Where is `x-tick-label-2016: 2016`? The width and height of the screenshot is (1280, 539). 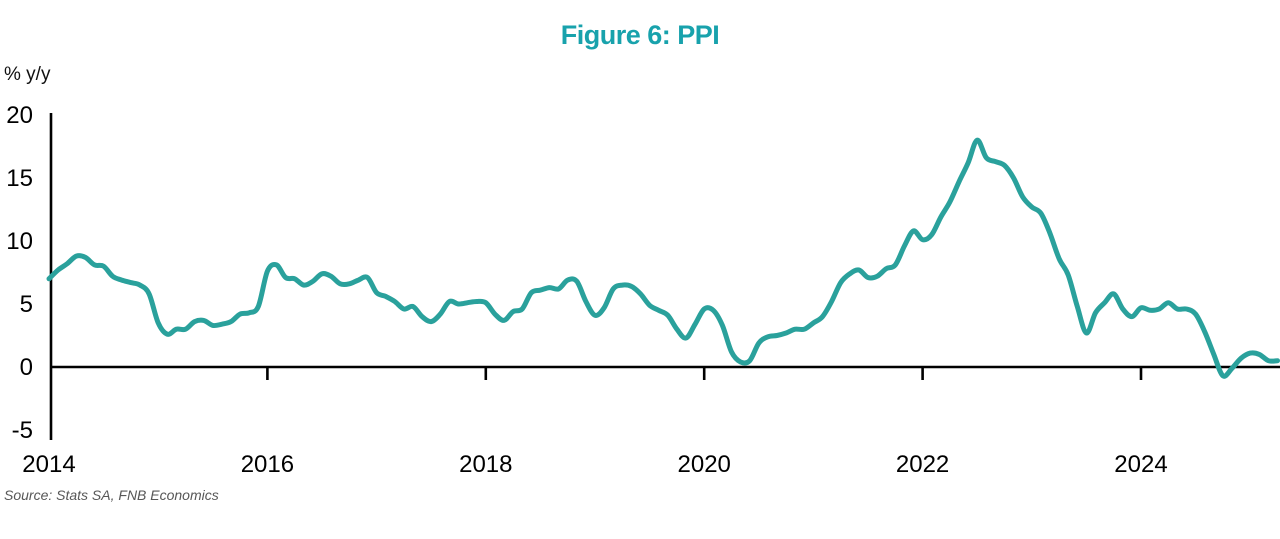 x-tick-label-2016: 2016 is located at coordinates (267, 464).